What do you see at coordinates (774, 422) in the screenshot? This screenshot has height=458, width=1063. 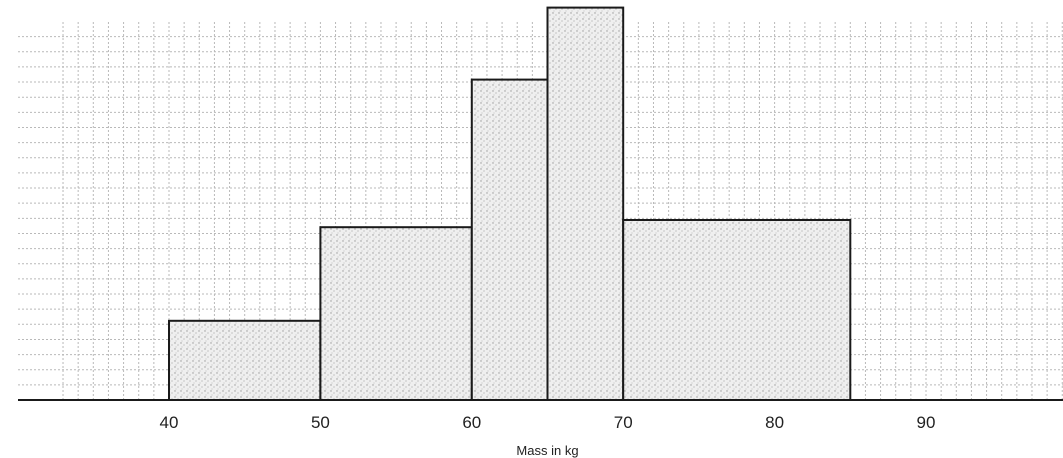 I see `x-tick-label: 80` at bounding box center [774, 422].